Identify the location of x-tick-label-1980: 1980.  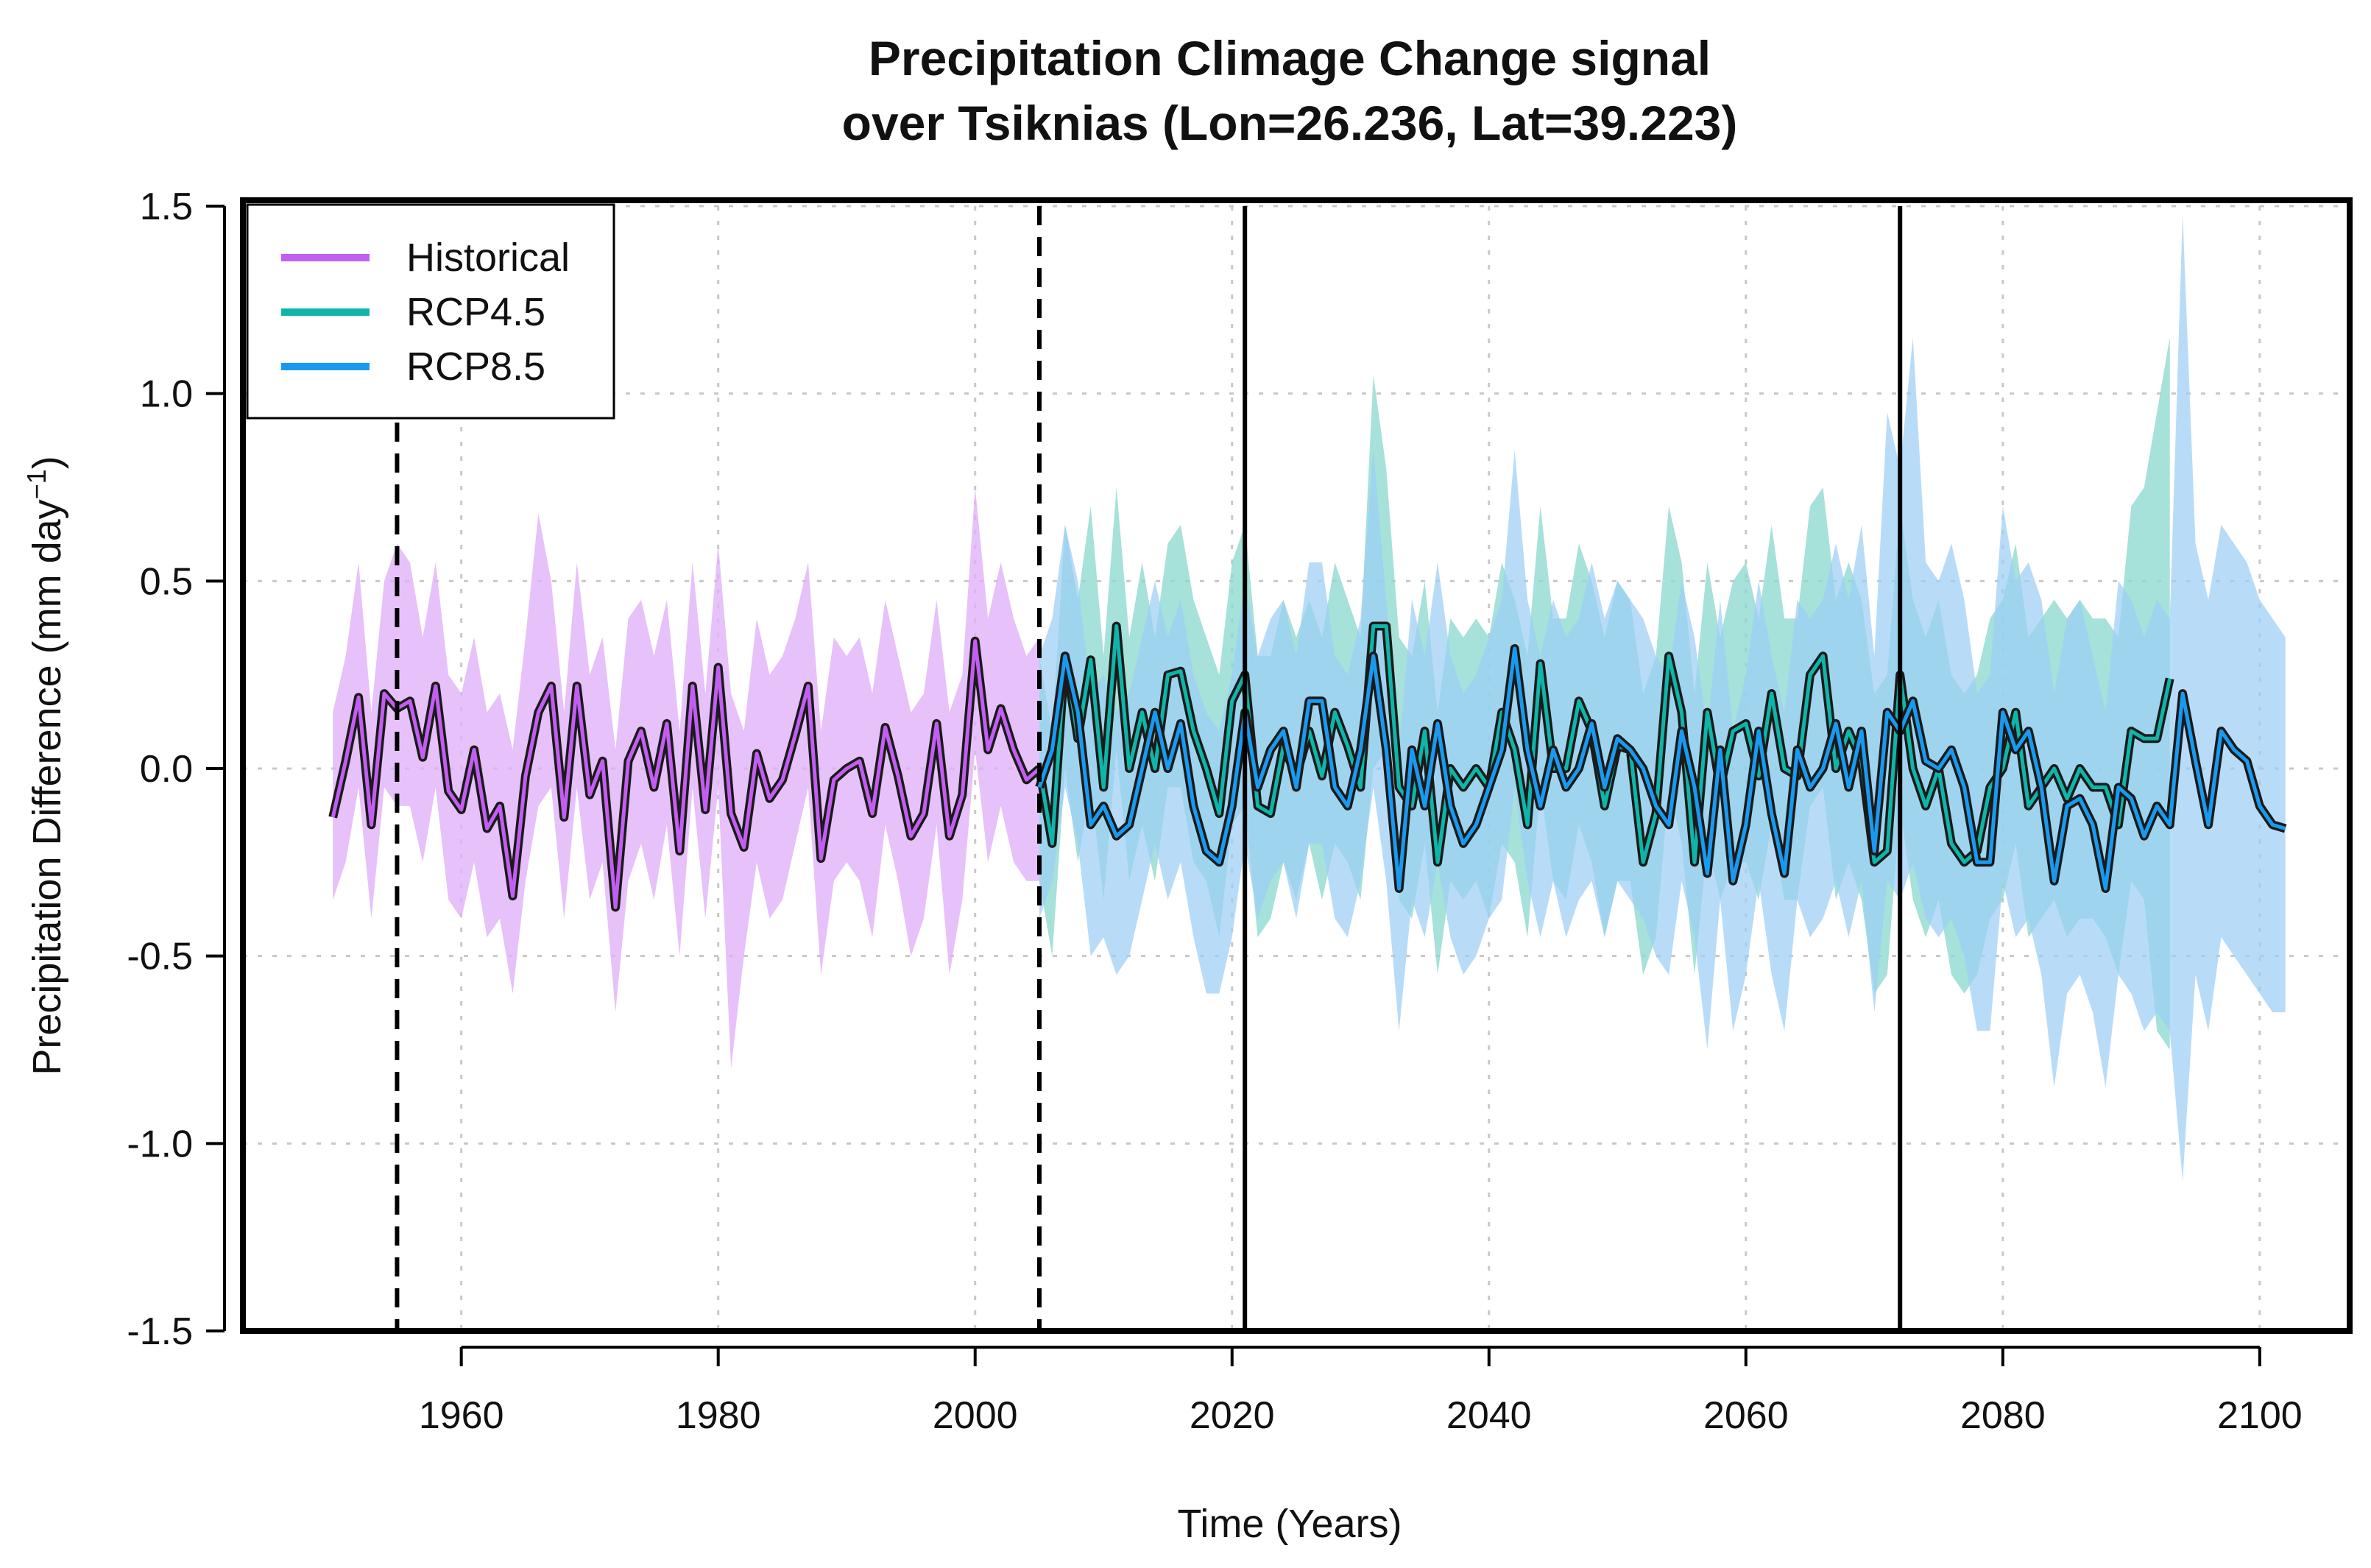
(718, 1415).